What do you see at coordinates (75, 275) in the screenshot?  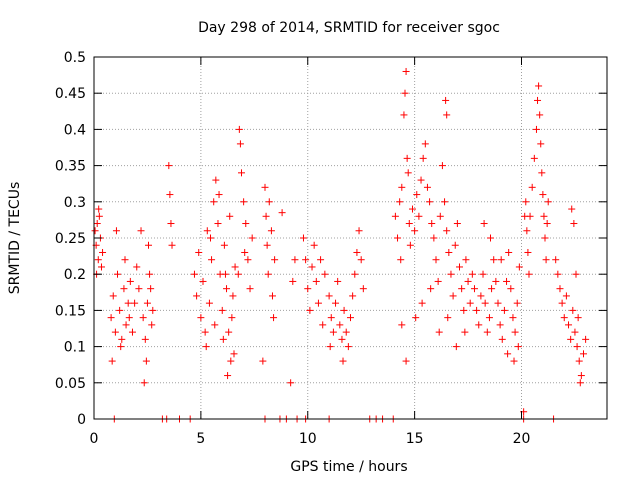 I see `y-tick-label: 0.2` at bounding box center [75, 275].